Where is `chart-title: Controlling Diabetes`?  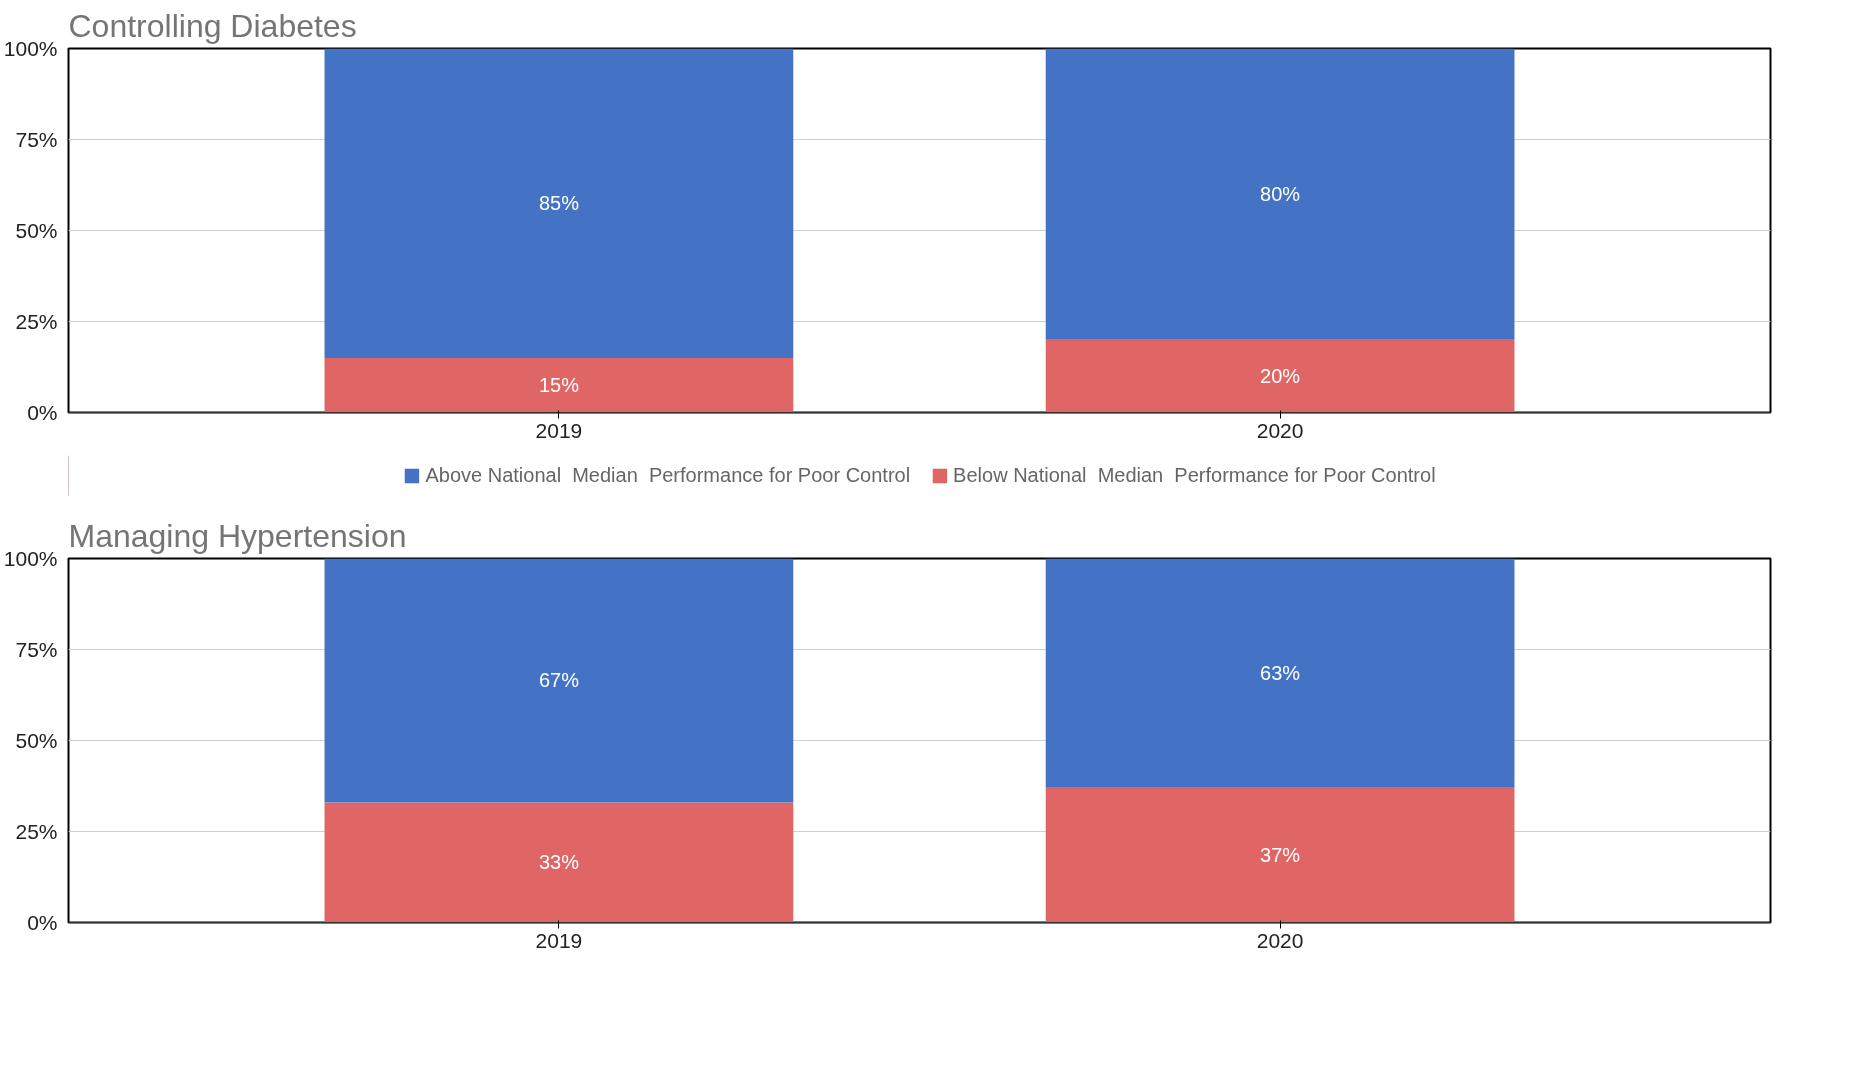
chart-title: Controlling Diabetes is located at coordinates (212, 25).